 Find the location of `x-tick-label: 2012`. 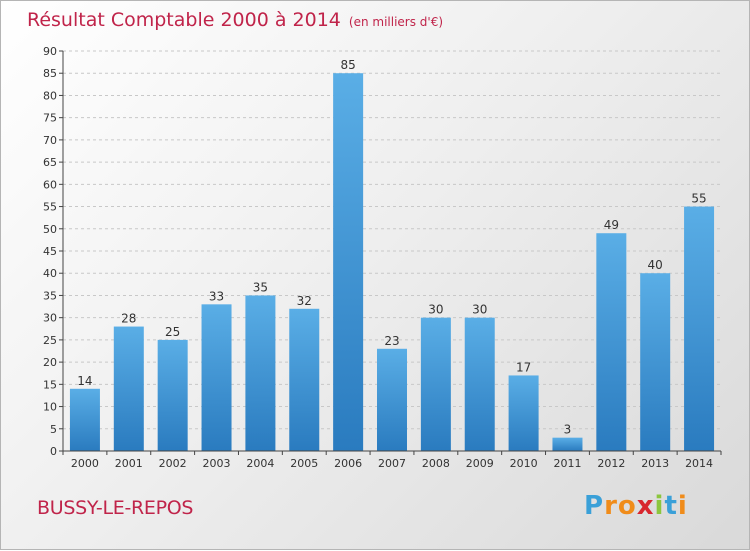

x-tick-label: 2012 is located at coordinates (611, 463).